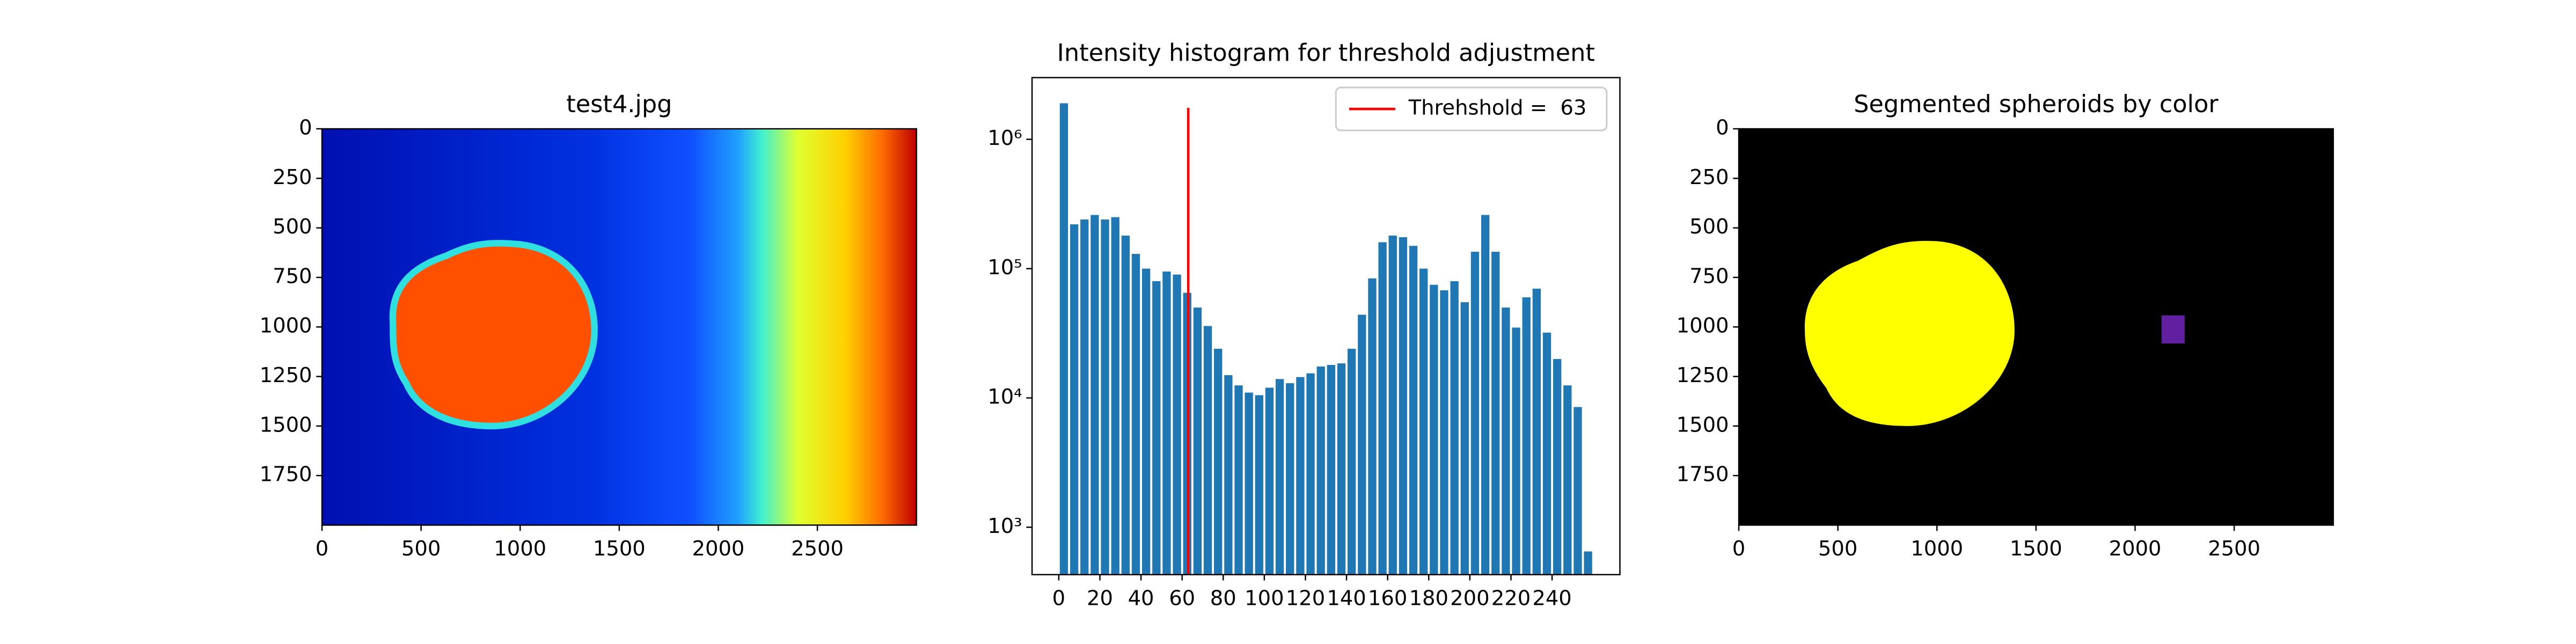  I want to click on x-tick-label: 220, so click(1511, 598).